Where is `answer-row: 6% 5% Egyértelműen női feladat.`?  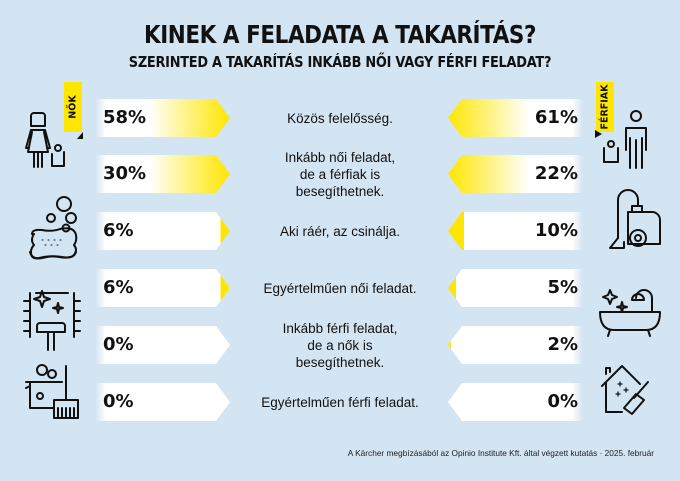
answer-row: 6% 5% Egyértelműen női feladat. is located at coordinates (340, 288).